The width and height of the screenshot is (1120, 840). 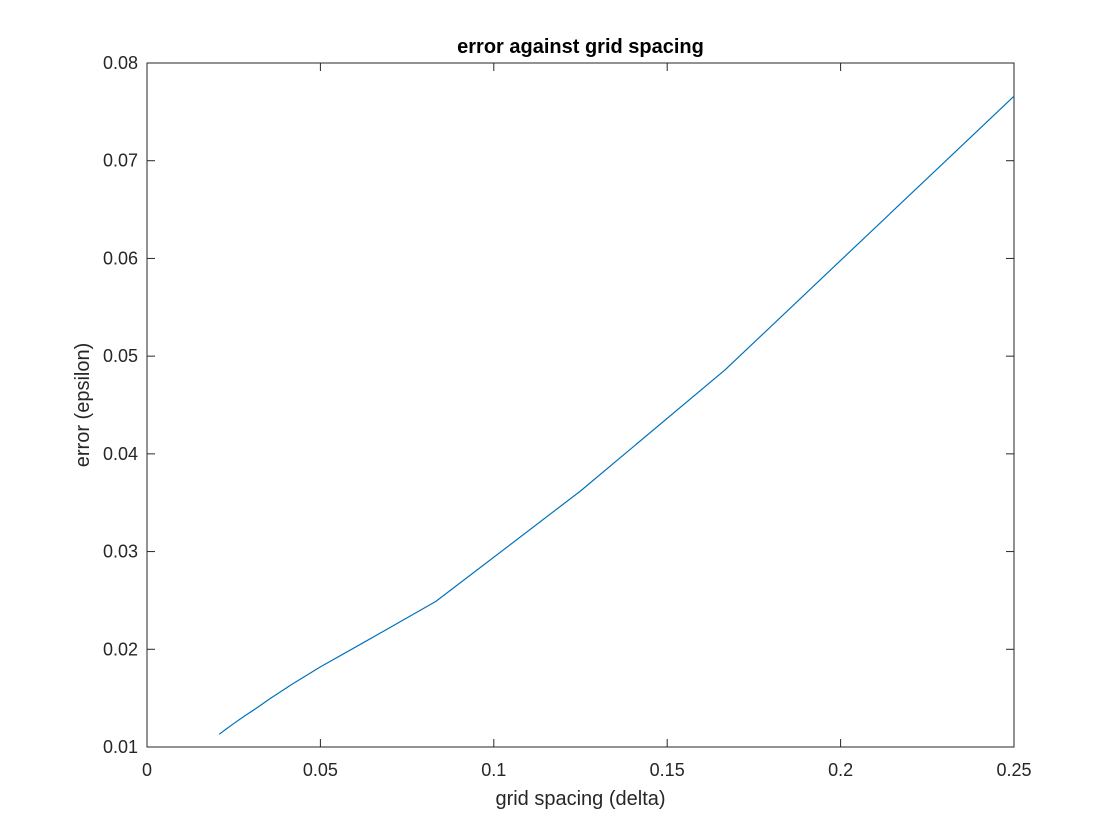 What do you see at coordinates (1013, 770) in the screenshot?
I see `x-tick-label: 0.25` at bounding box center [1013, 770].